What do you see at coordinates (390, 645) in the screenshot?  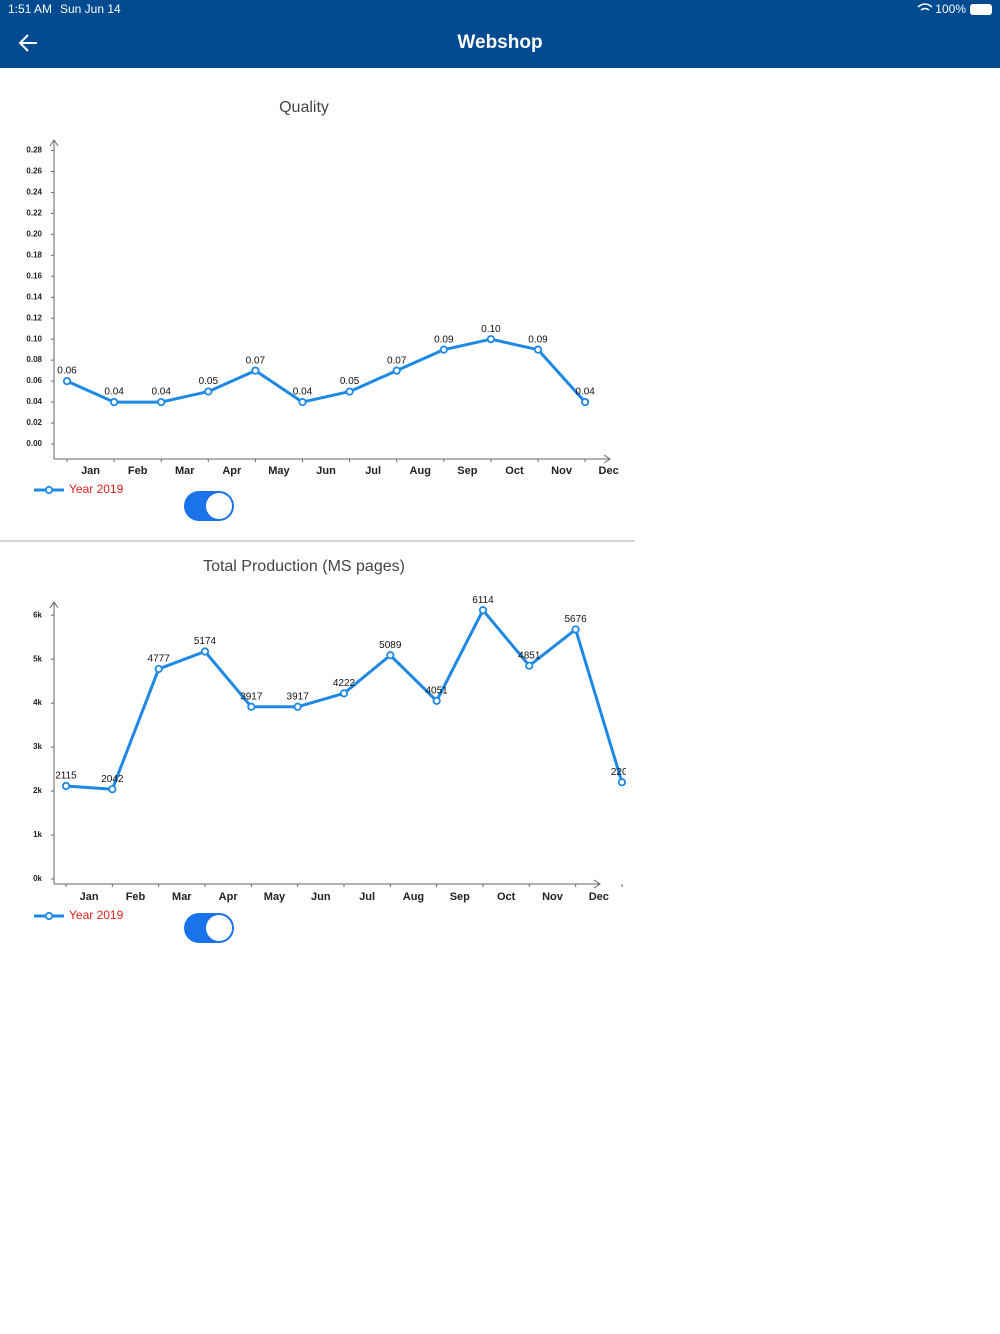 I see `data-label: 5089` at bounding box center [390, 645].